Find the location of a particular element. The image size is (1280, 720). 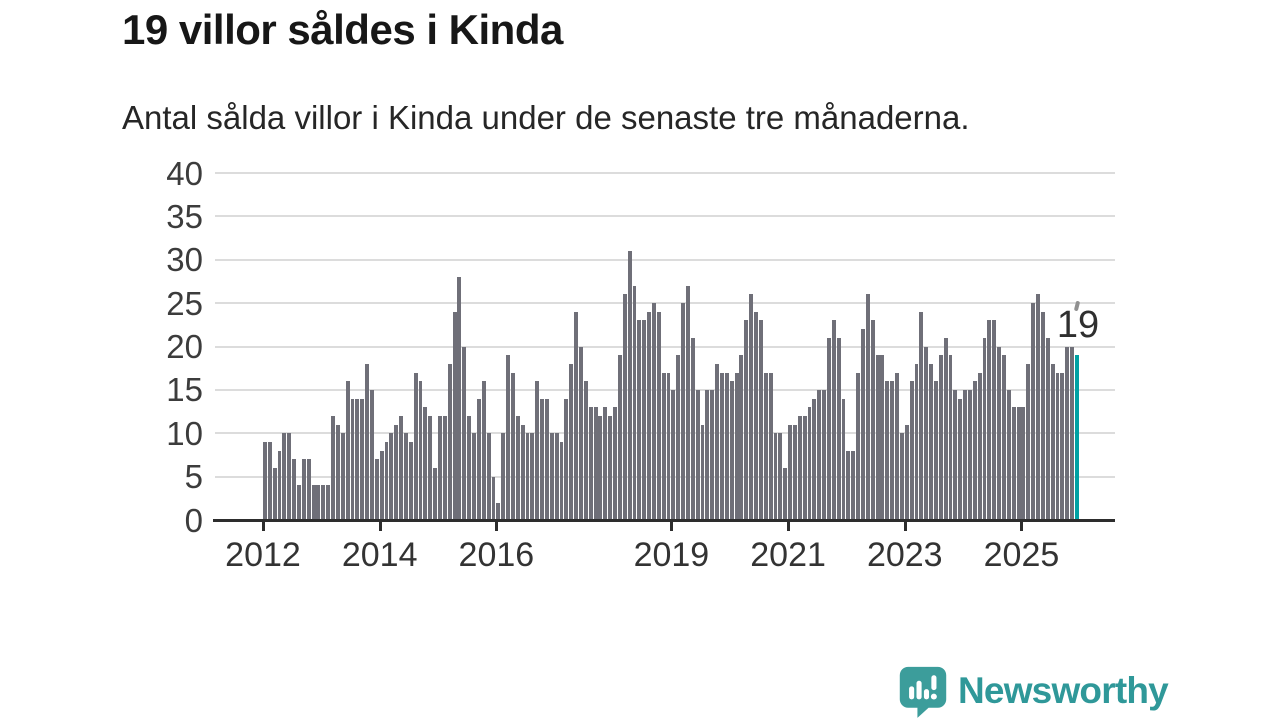

latest-value-label: 19 is located at coordinates (1078, 325).